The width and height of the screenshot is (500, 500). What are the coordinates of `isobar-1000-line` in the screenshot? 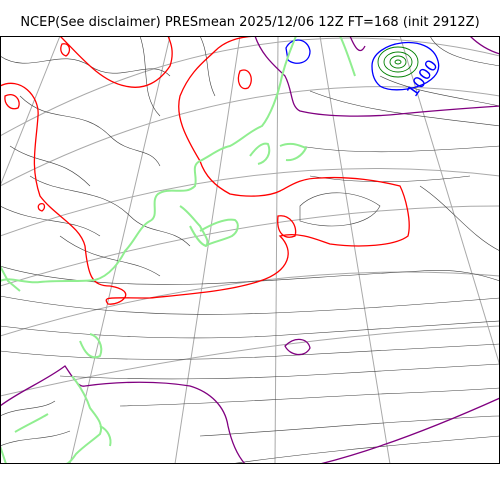 It's located at (405, 66).